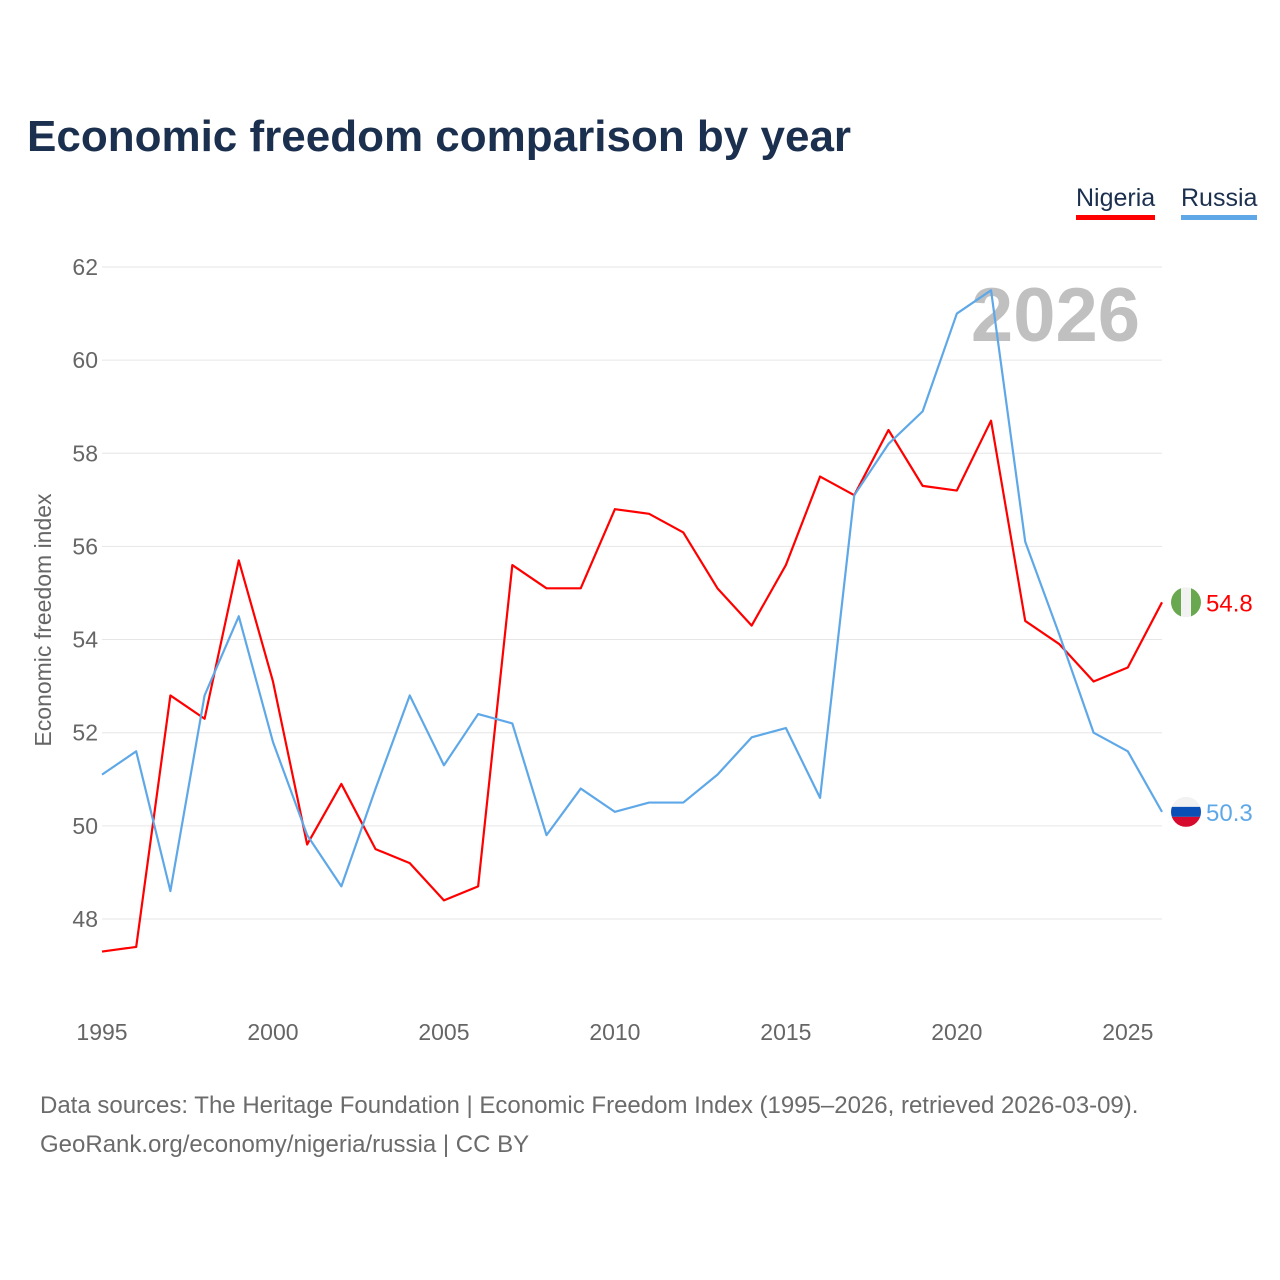  What do you see at coordinates (614, 1032) in the screenshot?
I see `x-tick-label: 2010` at bounding box center [614, 1032].